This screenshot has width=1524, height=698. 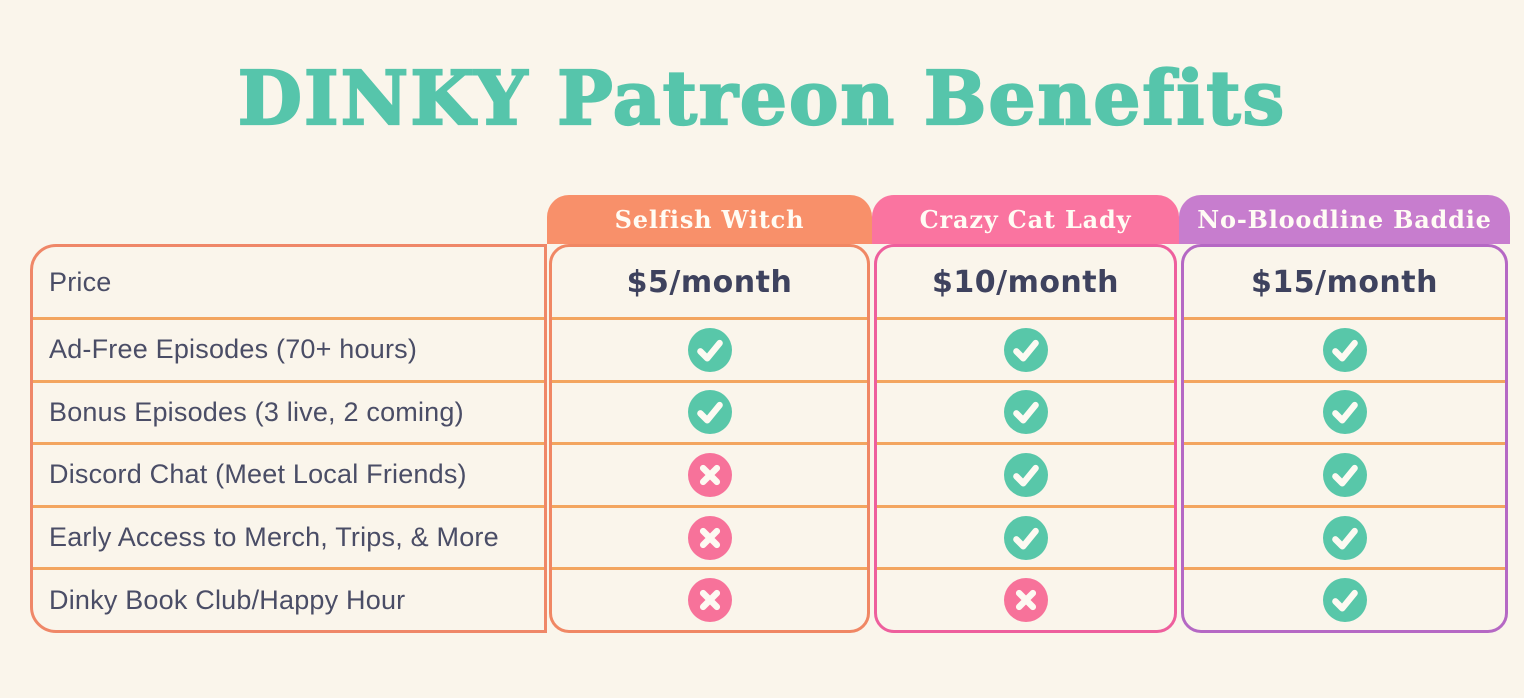 What do you see at coordinates (288, 348) in the screenshot?
I see `benefit-row-label: Ad-Free Episodes (70+ hours)` at bounding box center [288, 348].